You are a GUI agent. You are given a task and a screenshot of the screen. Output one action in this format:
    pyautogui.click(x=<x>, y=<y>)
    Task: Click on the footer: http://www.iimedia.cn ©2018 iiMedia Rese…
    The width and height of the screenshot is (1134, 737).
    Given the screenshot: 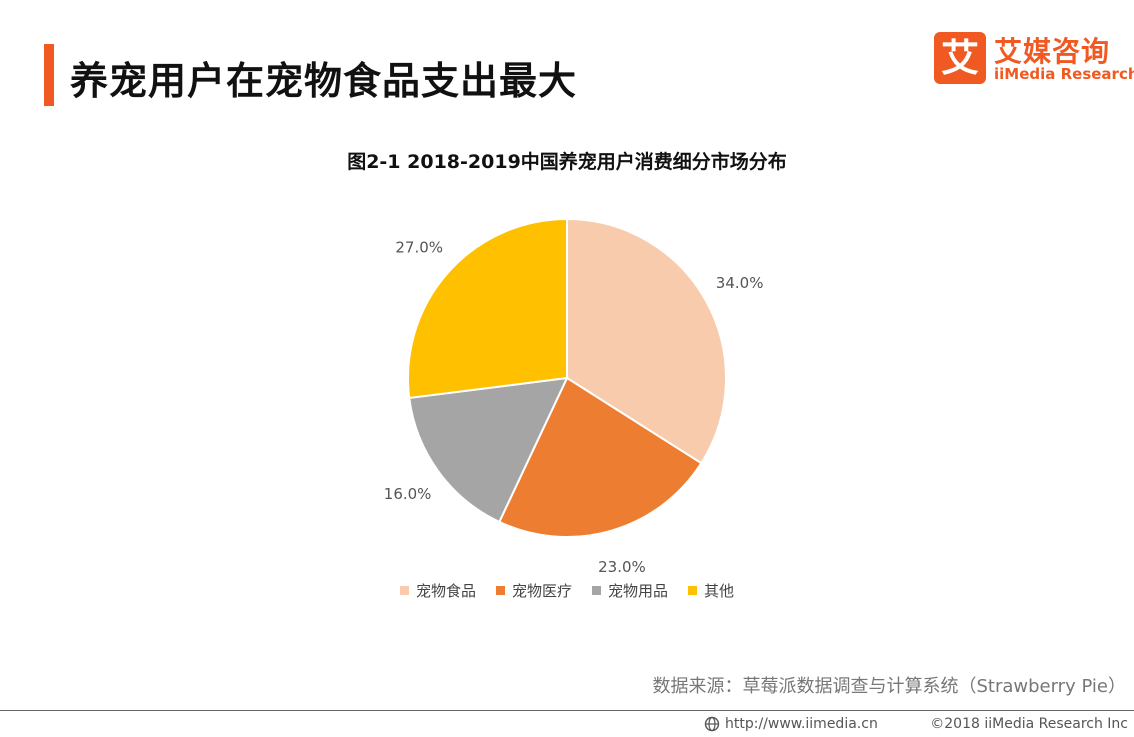 What is the action you would take?
    pyautogui.click(x=916, y=724)
    